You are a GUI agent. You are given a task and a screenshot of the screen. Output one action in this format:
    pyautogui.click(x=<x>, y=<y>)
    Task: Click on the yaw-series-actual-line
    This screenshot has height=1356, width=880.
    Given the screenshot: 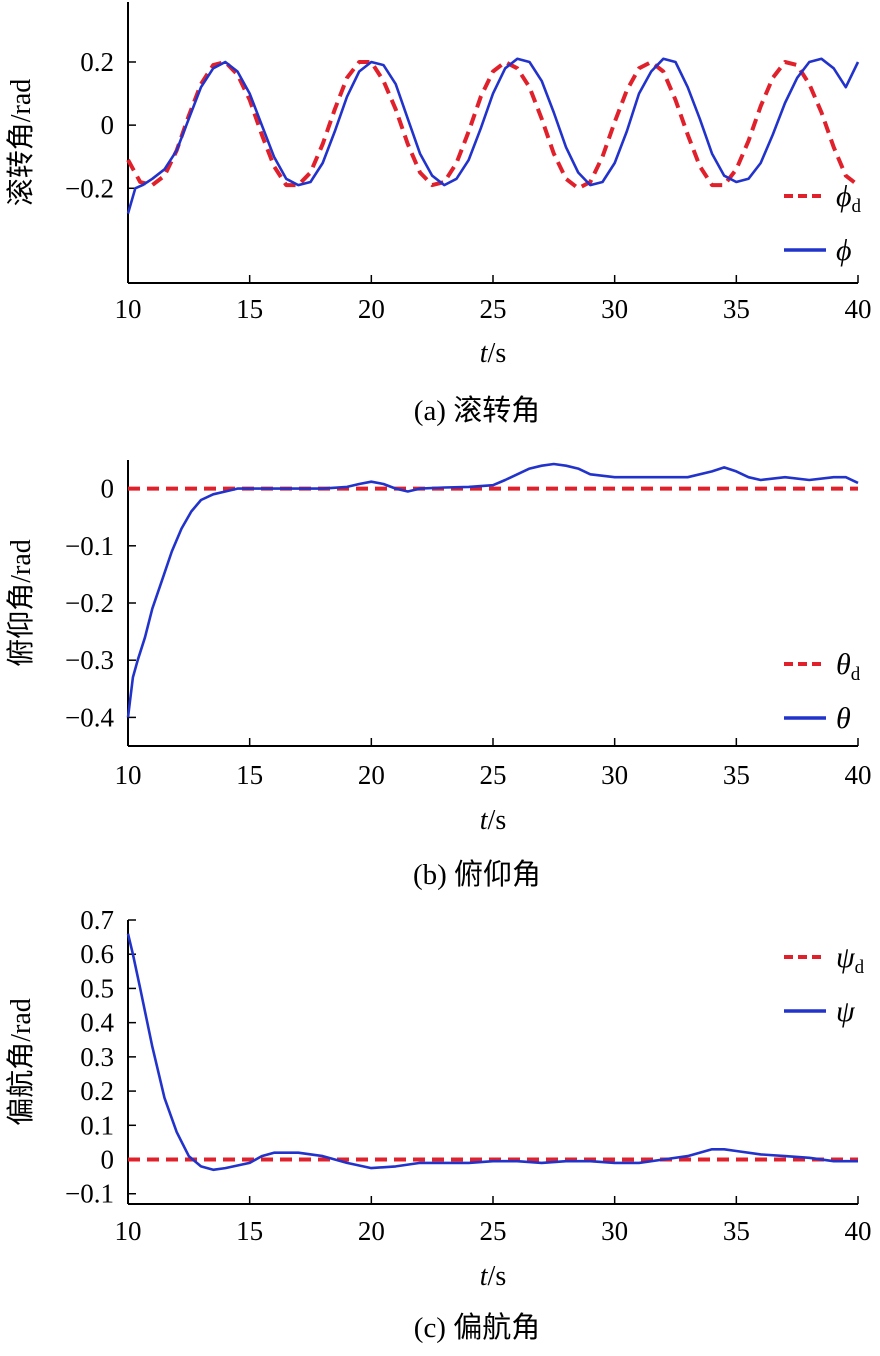 What is the action you would take?
    pyautogui.click(x=492, y=1052)
    